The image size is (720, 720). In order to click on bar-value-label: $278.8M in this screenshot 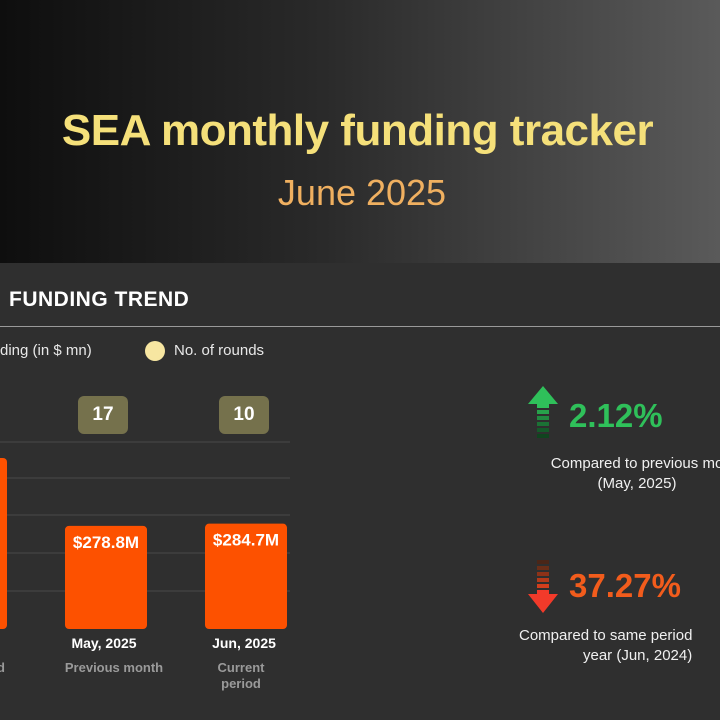, I will do `click(106, 542)`.